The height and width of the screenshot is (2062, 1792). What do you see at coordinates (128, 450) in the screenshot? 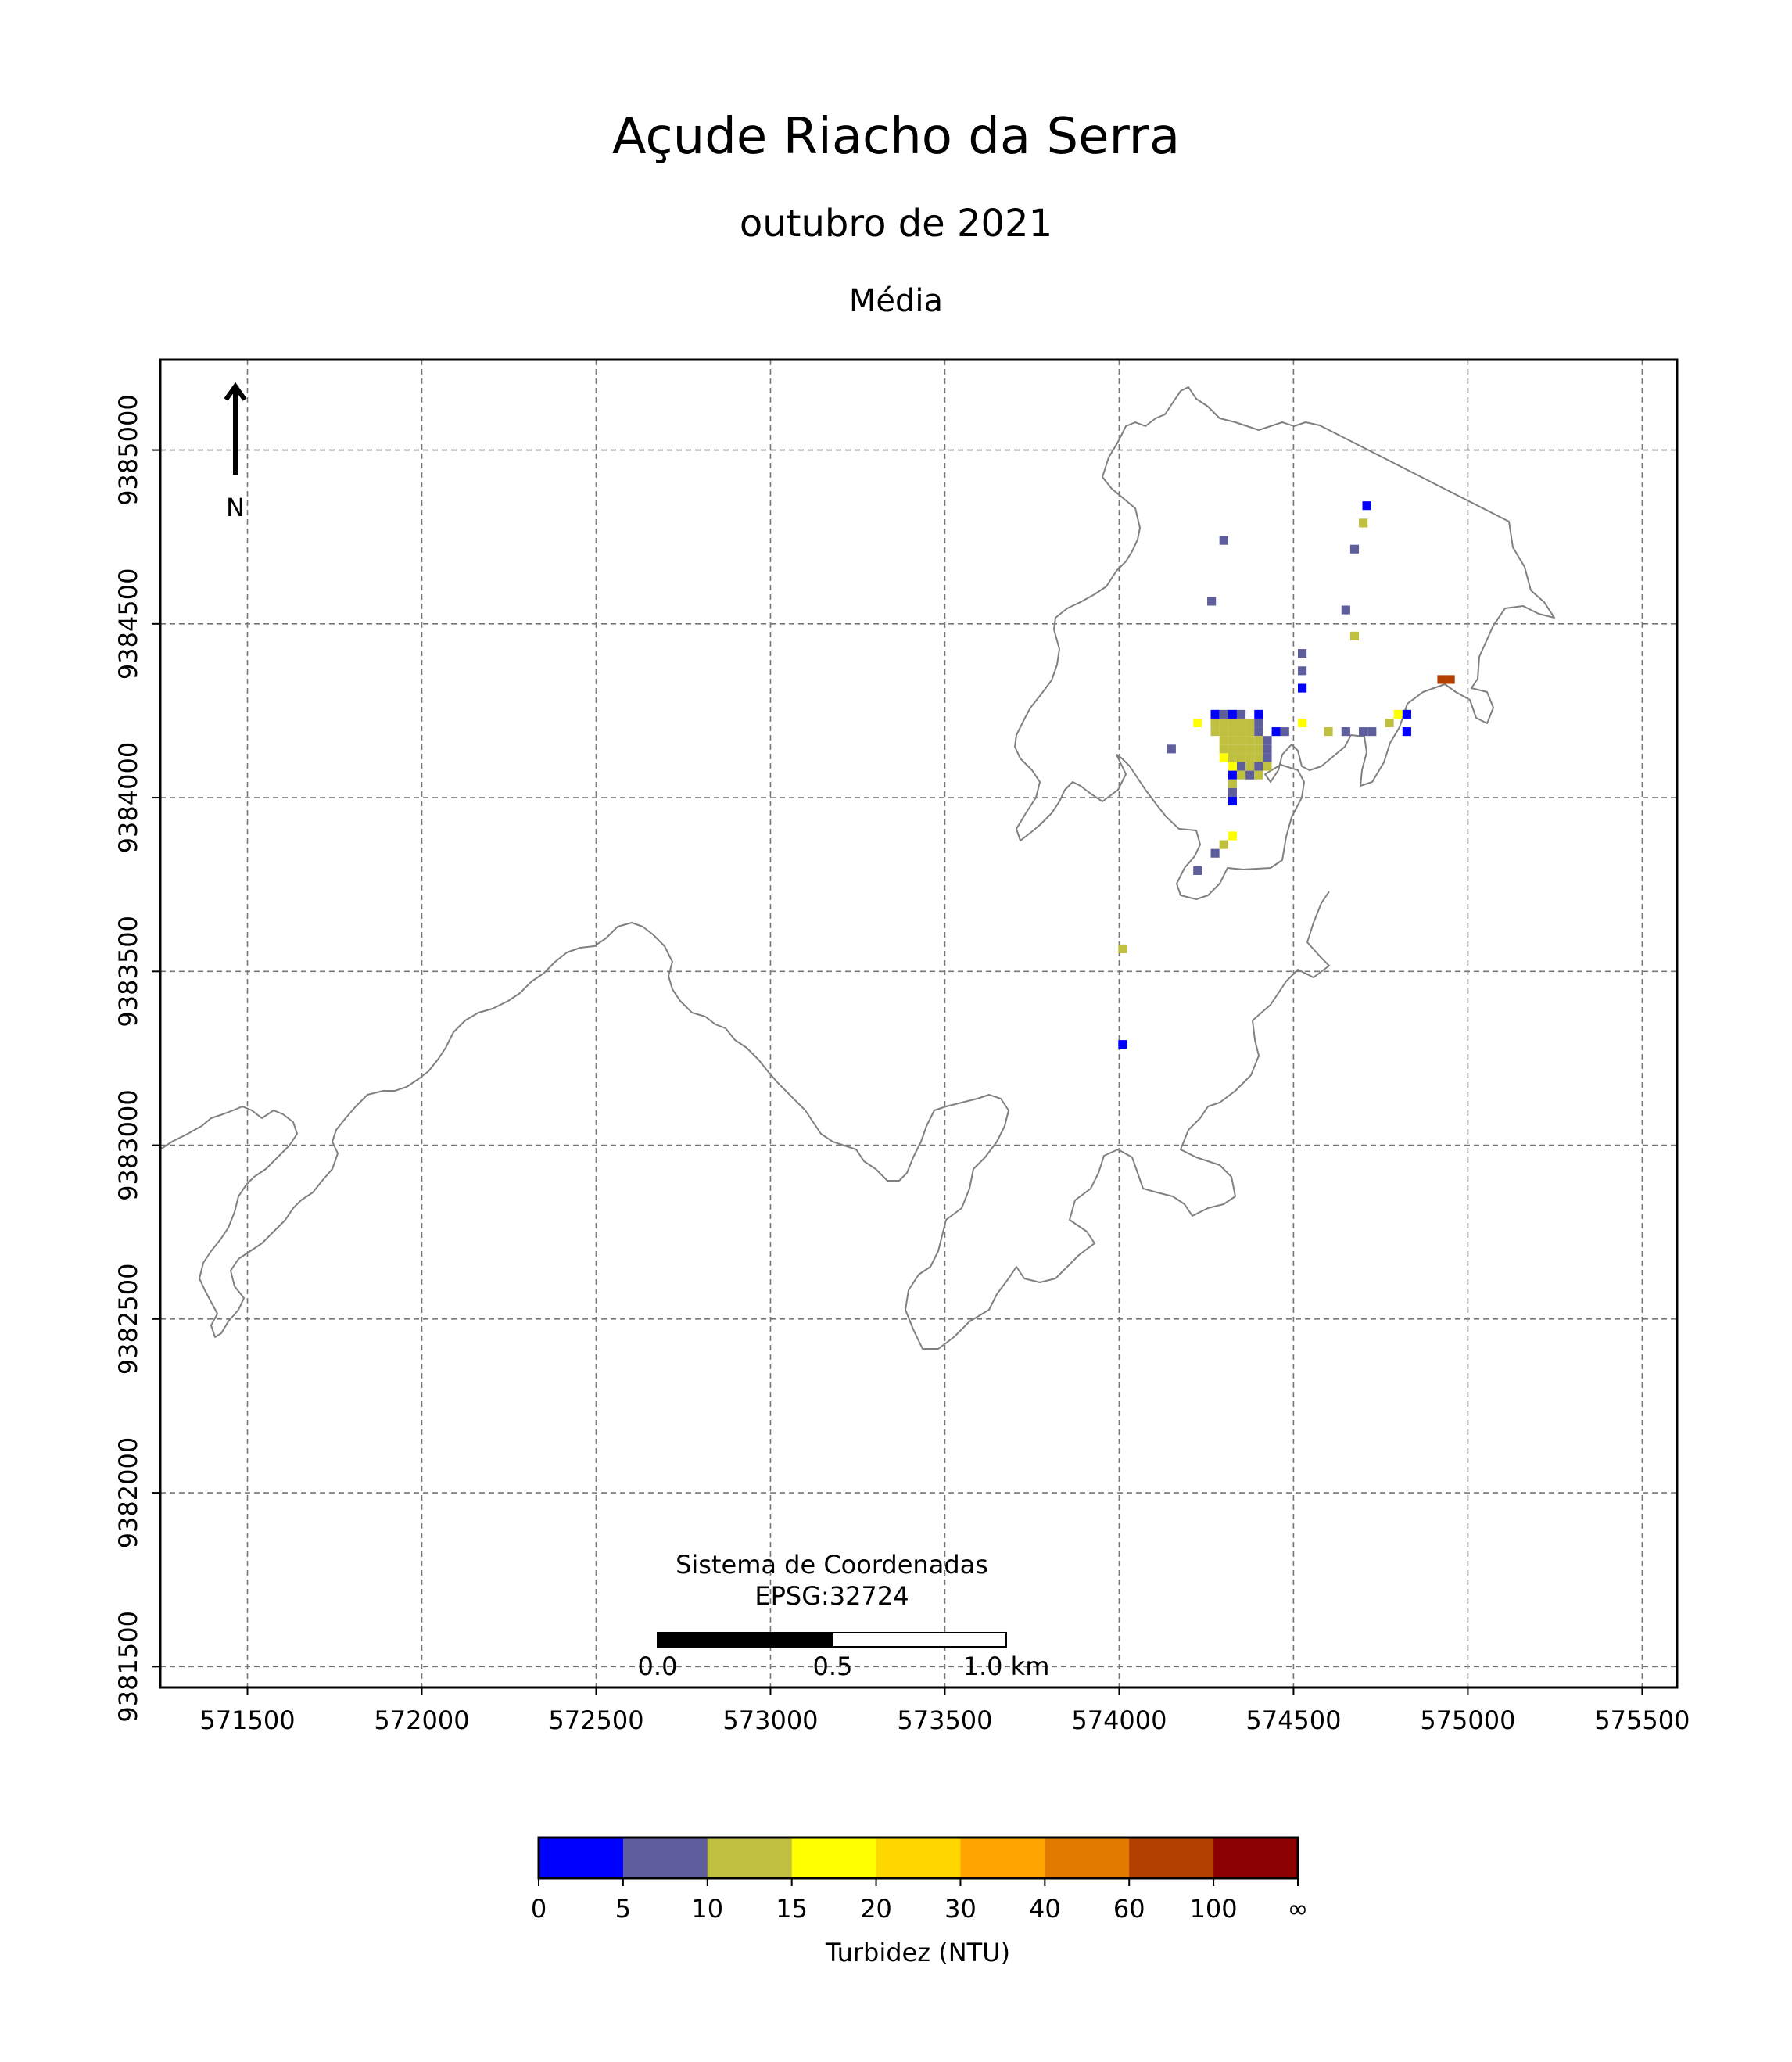
I see `y-tick-label: 9385000` at bounding box center [128, 450].